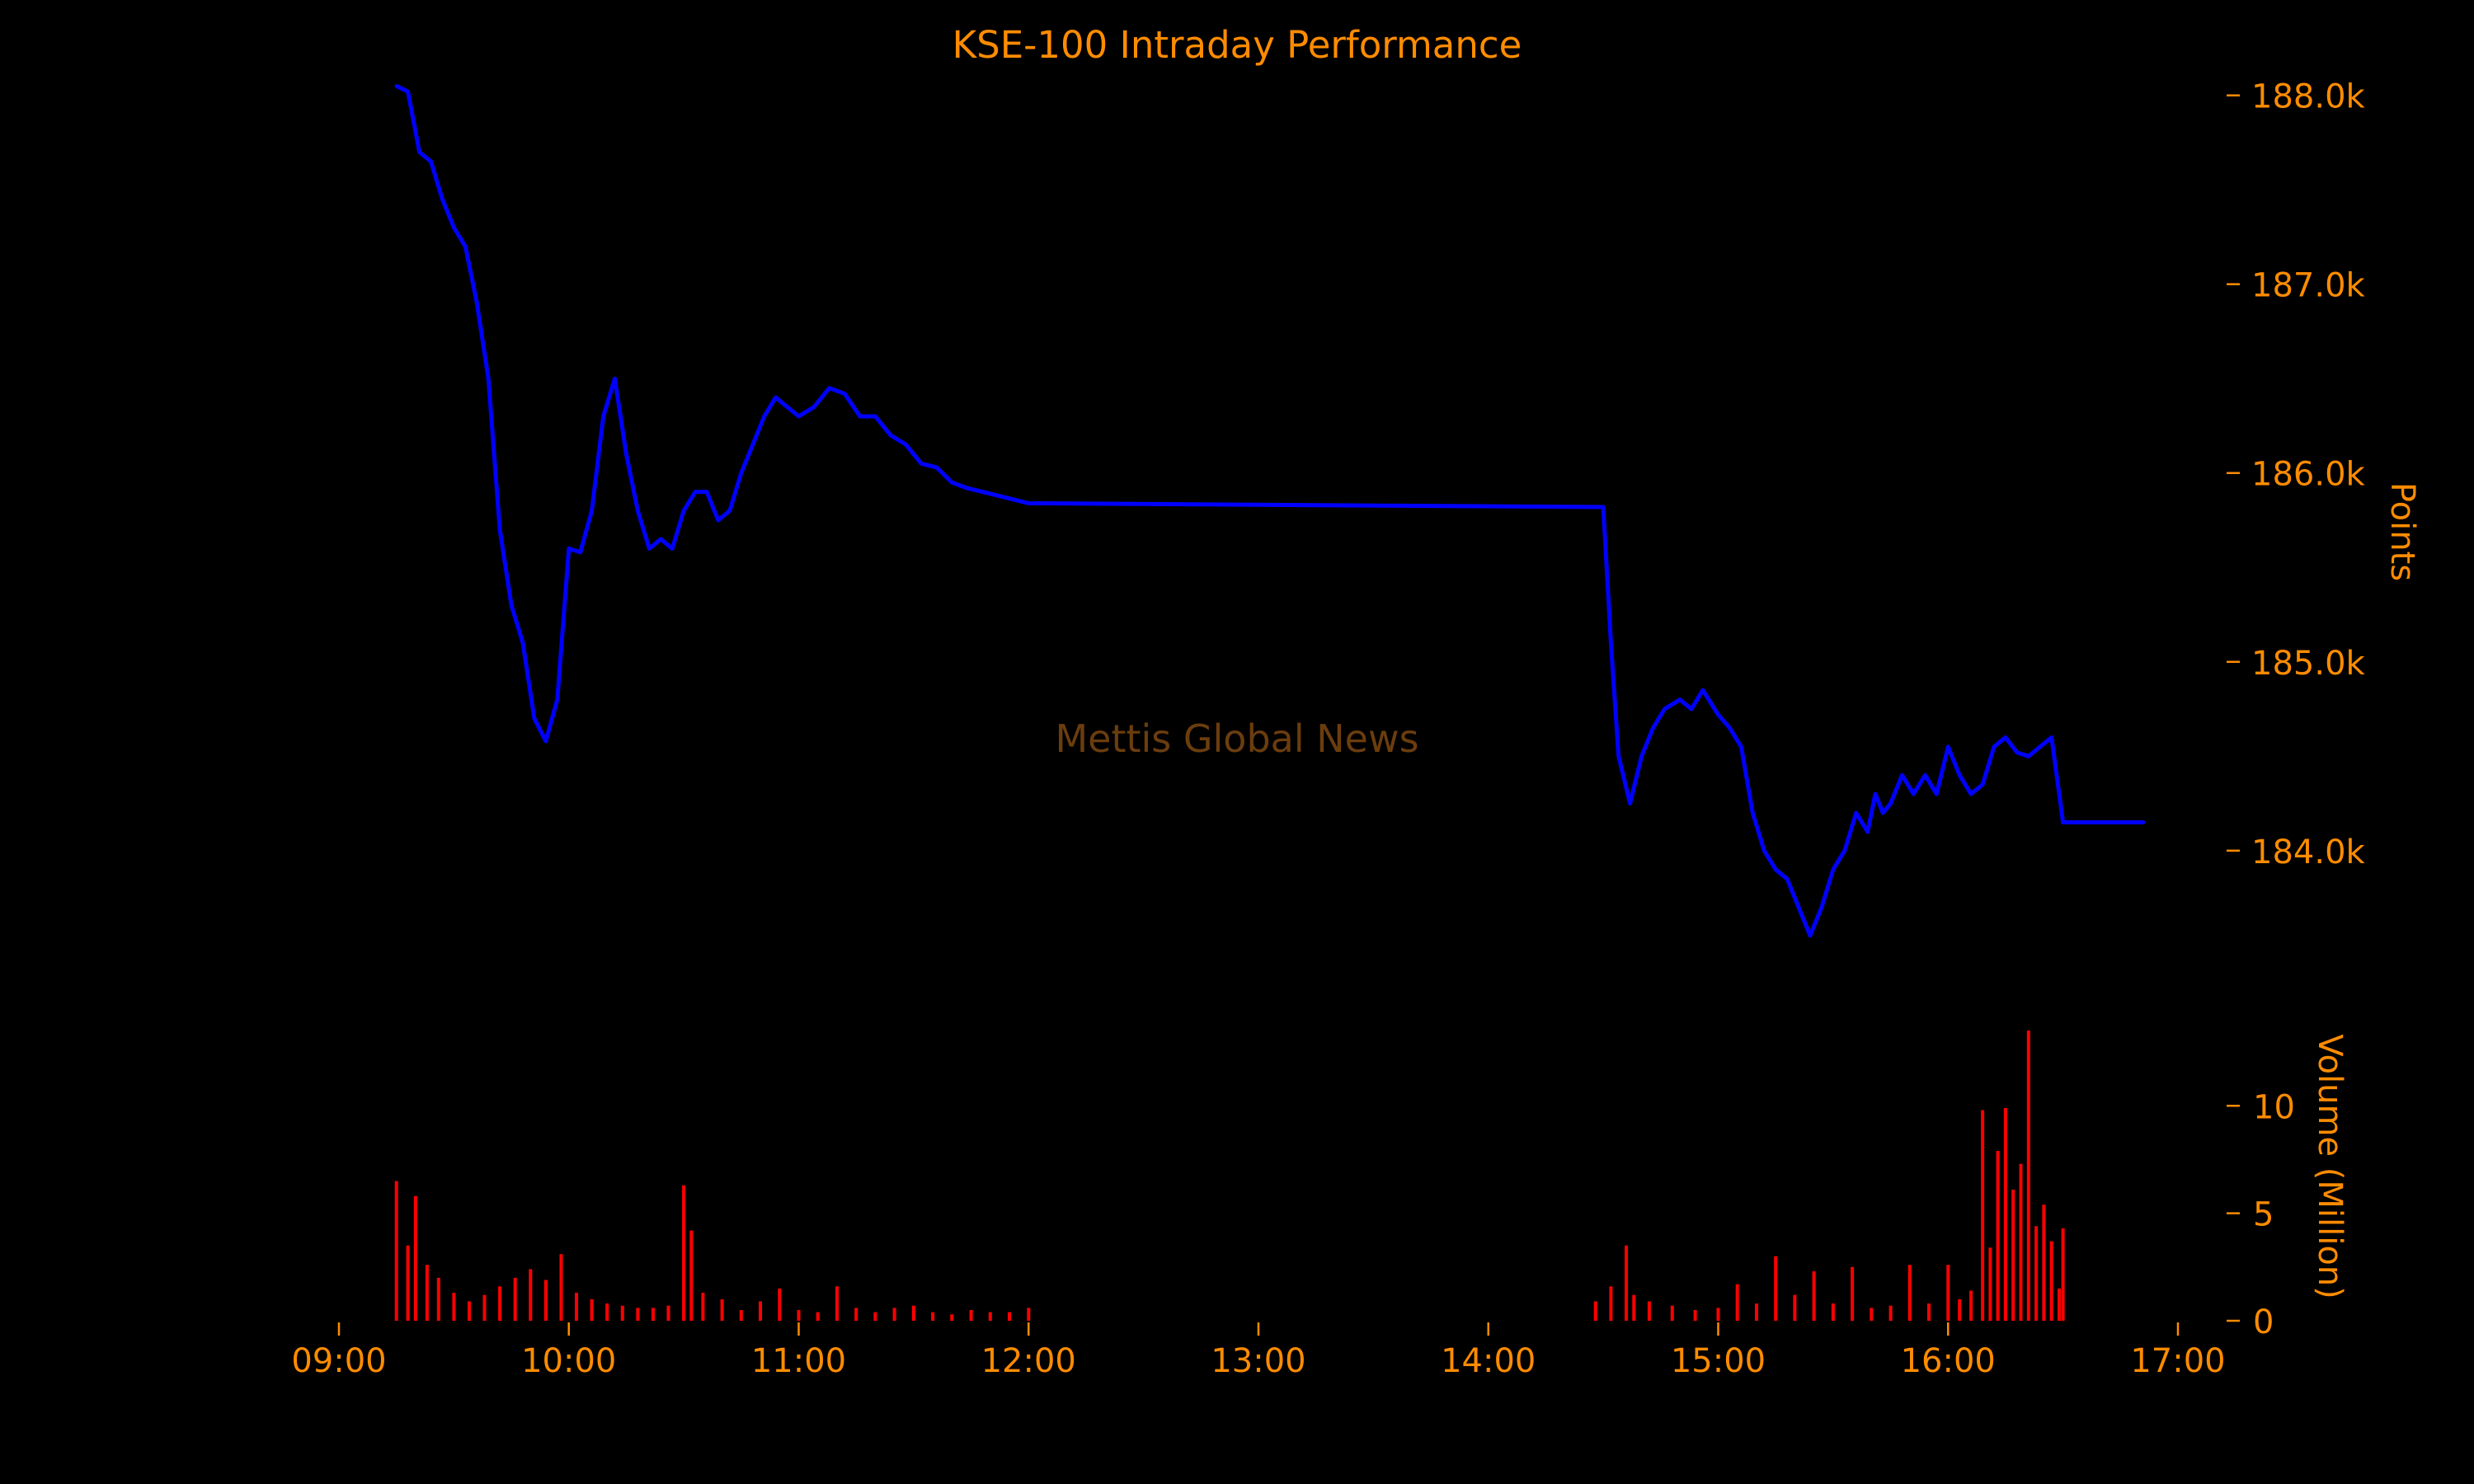 The width and height of the screenshot is (2474, 1484). I want to click on time-tick-label: 14:00, so click(1488, 1361).